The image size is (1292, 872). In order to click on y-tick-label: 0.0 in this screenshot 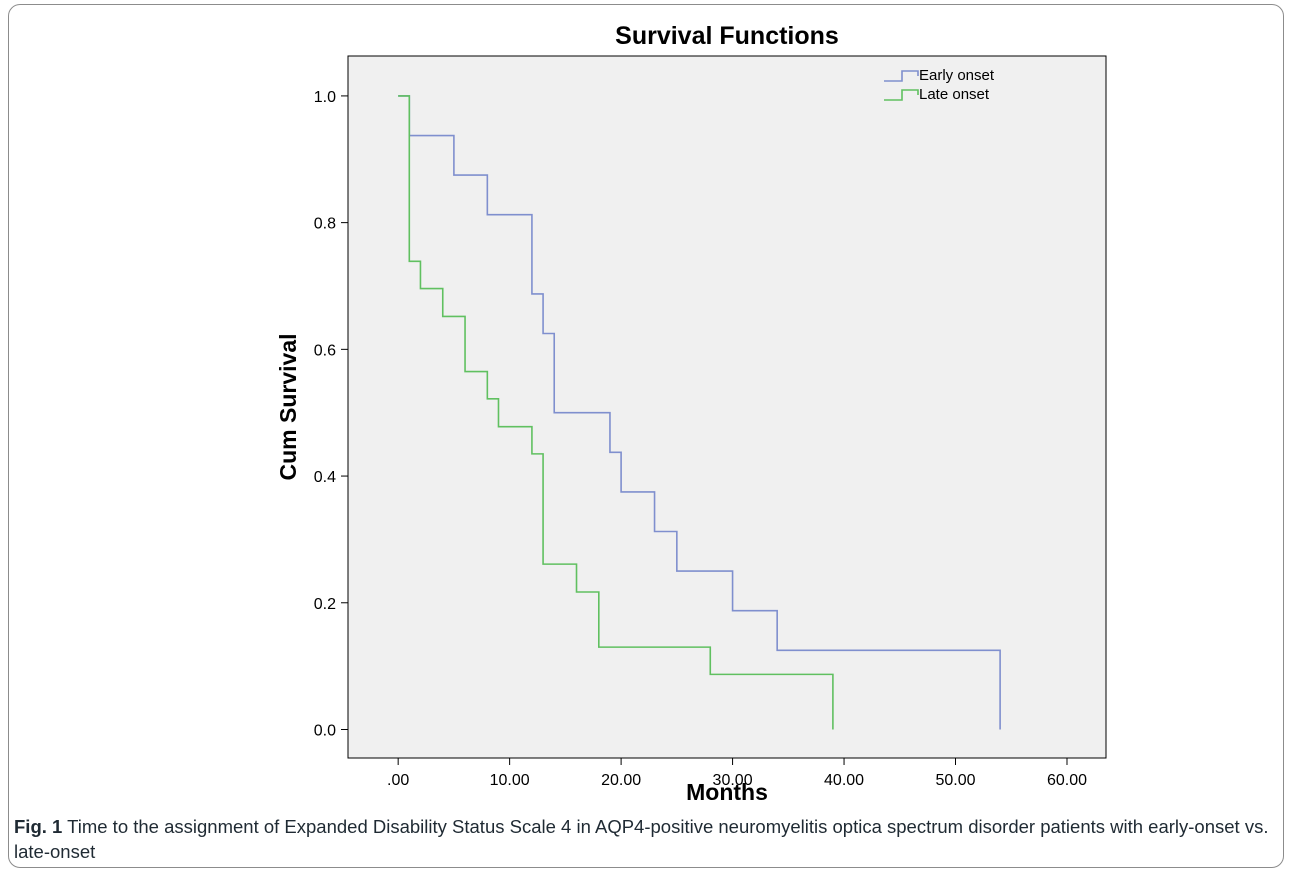, I will do `click(325, 730)`.